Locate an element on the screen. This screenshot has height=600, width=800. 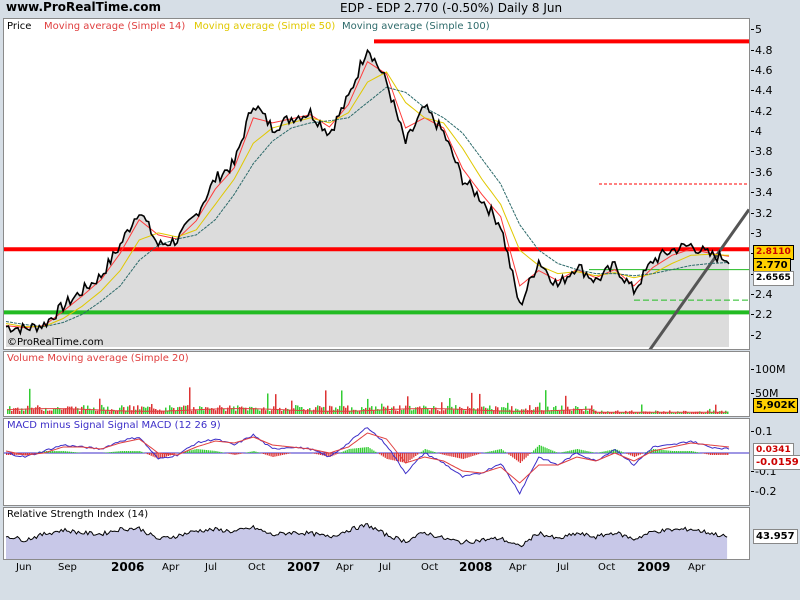
volume-pane: Volume Moving average (Simple 20) is located at coordinates (376, 384).